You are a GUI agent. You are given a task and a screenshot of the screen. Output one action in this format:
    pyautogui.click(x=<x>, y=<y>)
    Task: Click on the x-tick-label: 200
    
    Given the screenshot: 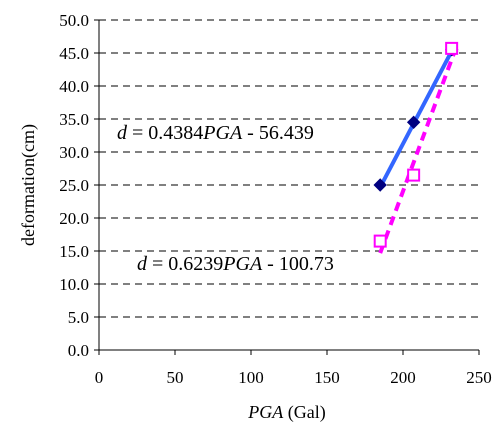 What is the action you would take?
    pyautogui.click(x=403, y=377)
    